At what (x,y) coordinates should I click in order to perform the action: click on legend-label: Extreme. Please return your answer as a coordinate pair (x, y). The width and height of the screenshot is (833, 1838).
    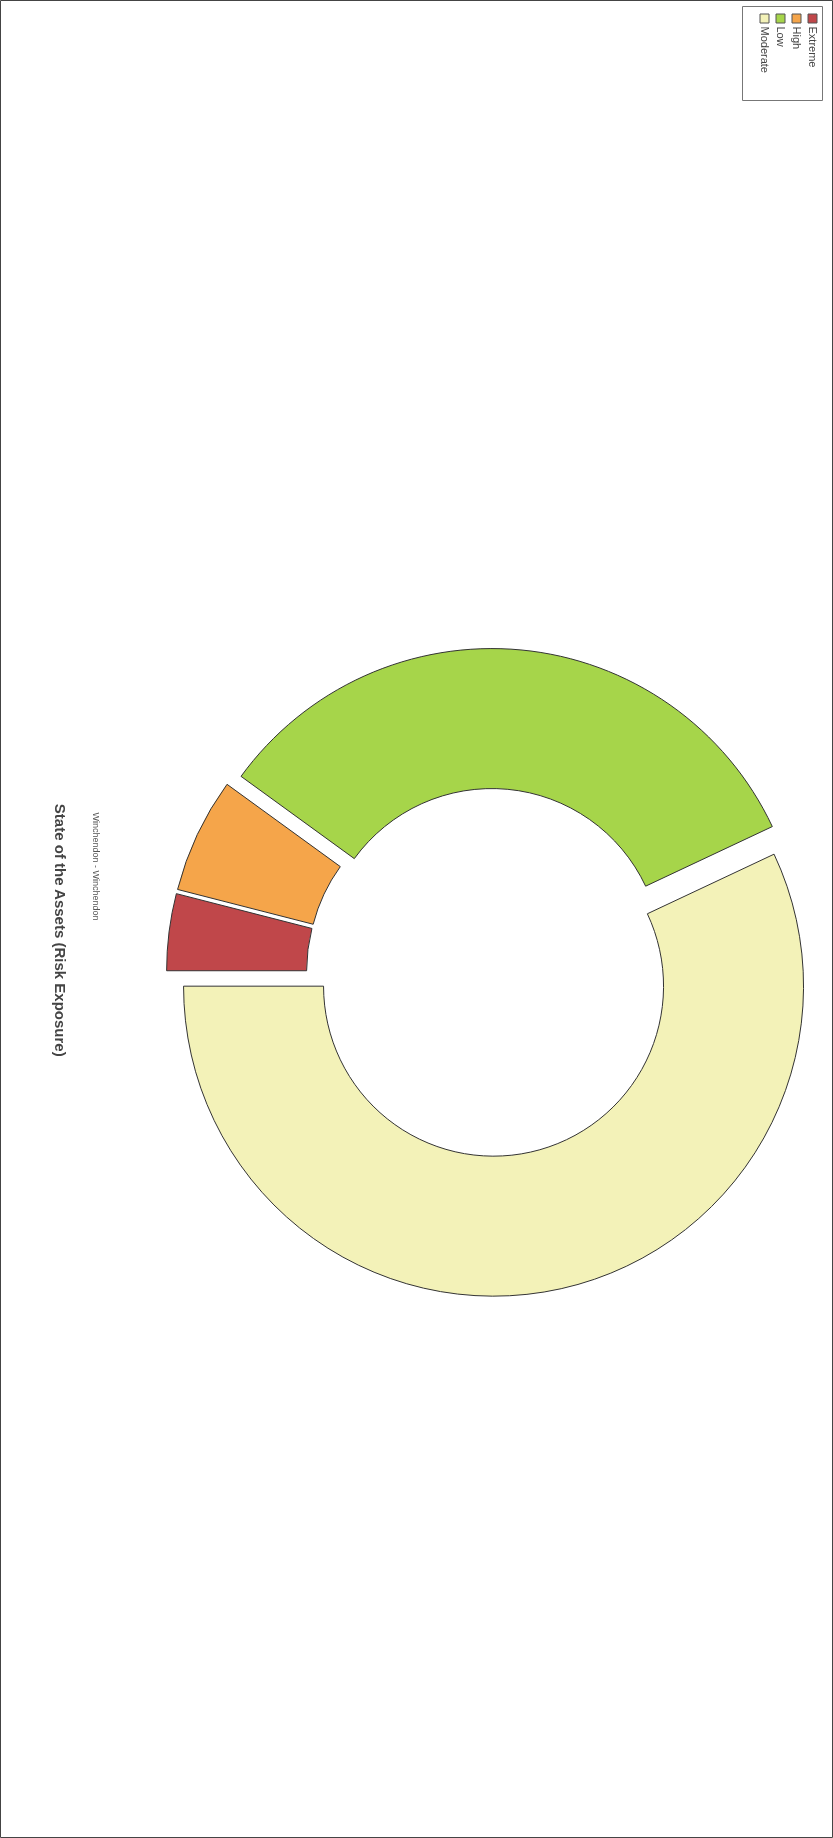
    Looking at the image, I should click on (812, 47).